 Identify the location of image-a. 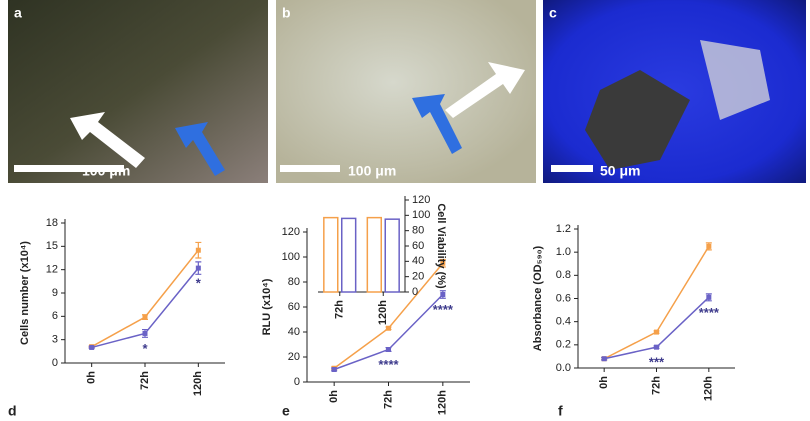
(138, 91).